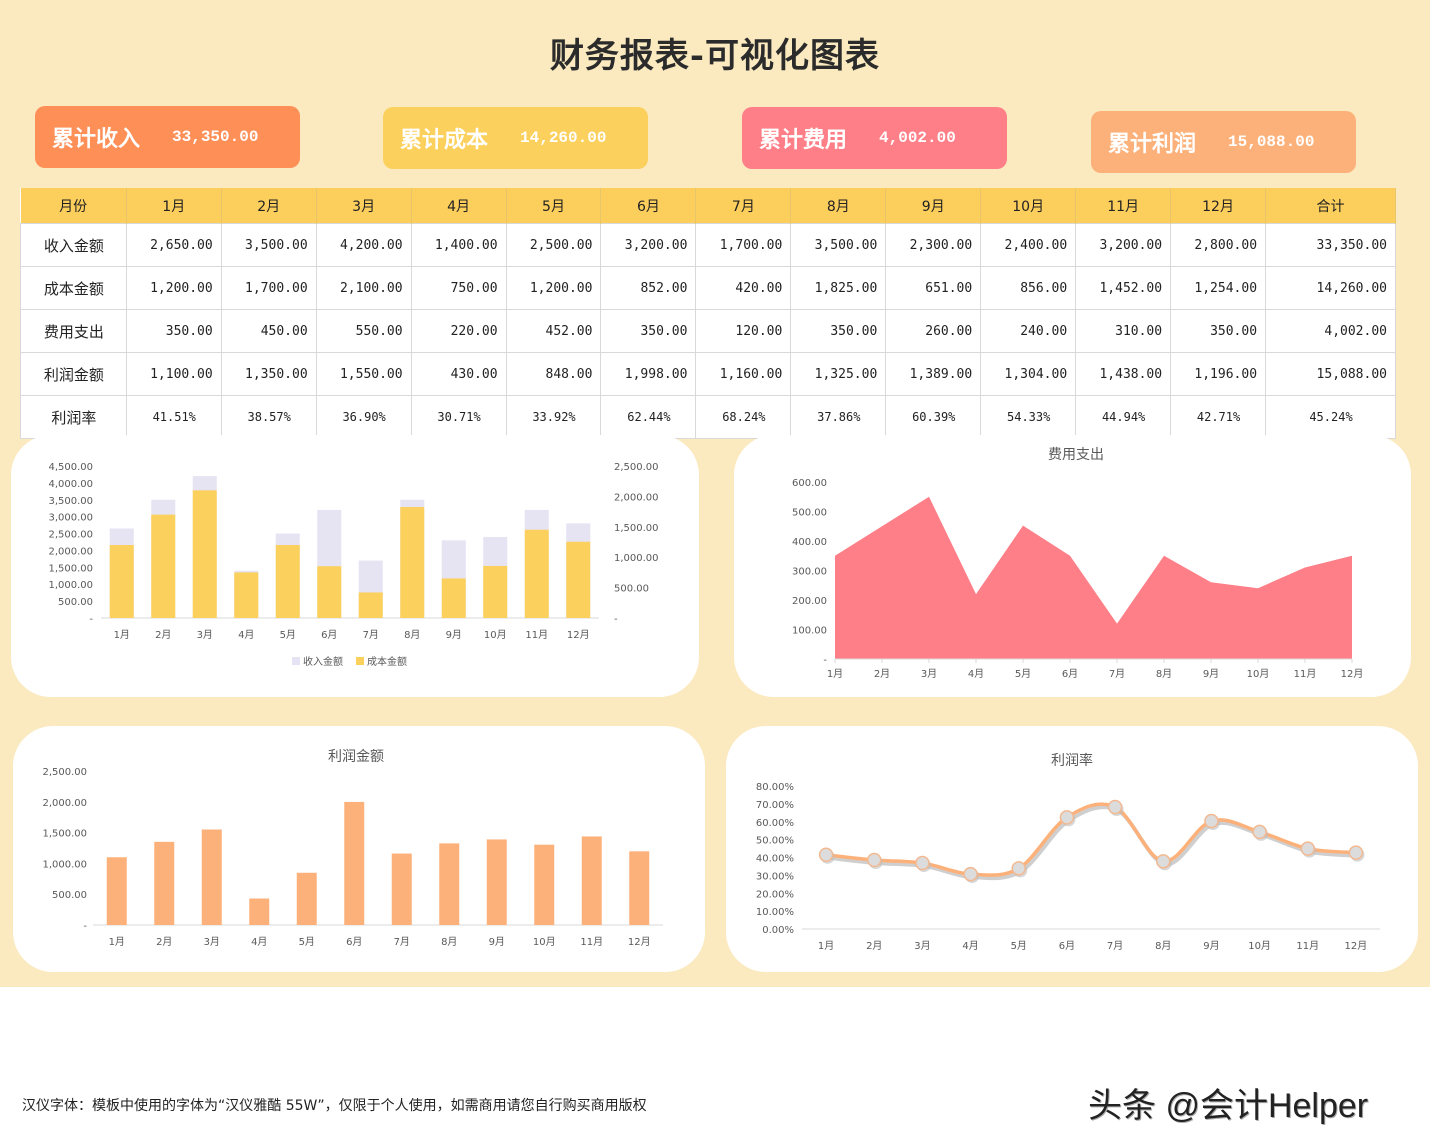 The height and width of the screenshot is (1148, 1430). I want to click on table-cell: 2,500.00, so click(553, 245).